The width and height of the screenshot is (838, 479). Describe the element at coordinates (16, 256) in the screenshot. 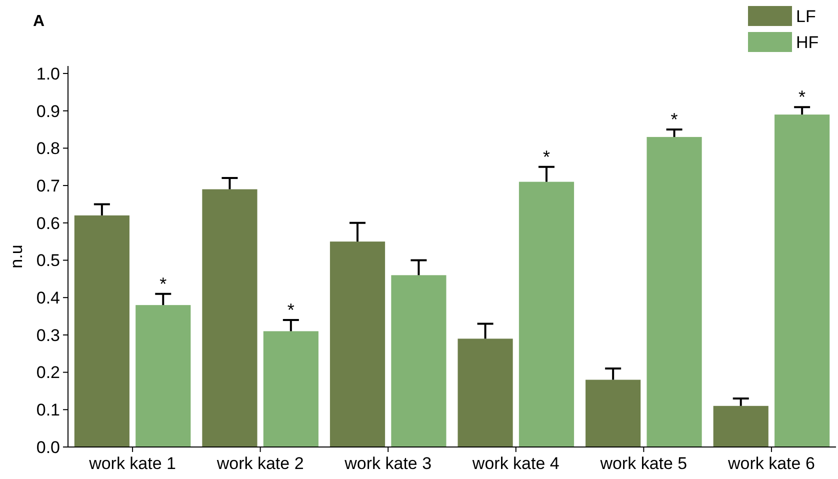

I see `y-axis-title: n.u` at that location.